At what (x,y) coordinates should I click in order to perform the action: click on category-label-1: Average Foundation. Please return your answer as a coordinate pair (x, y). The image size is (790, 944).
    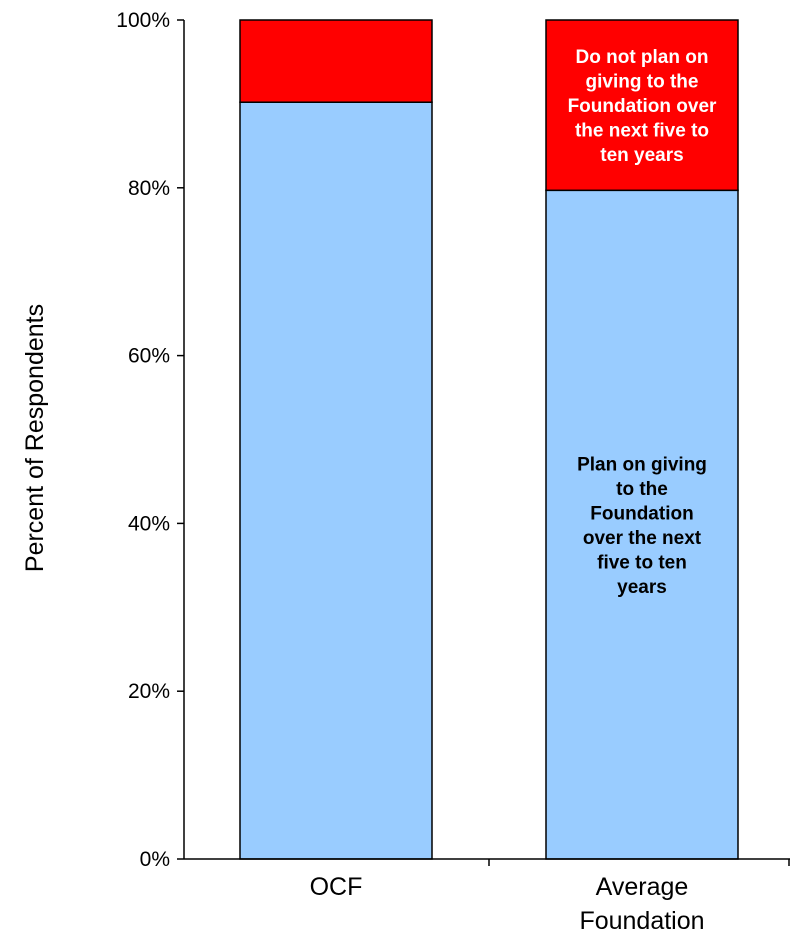
    Looking at the image, I should click on (641, 904).